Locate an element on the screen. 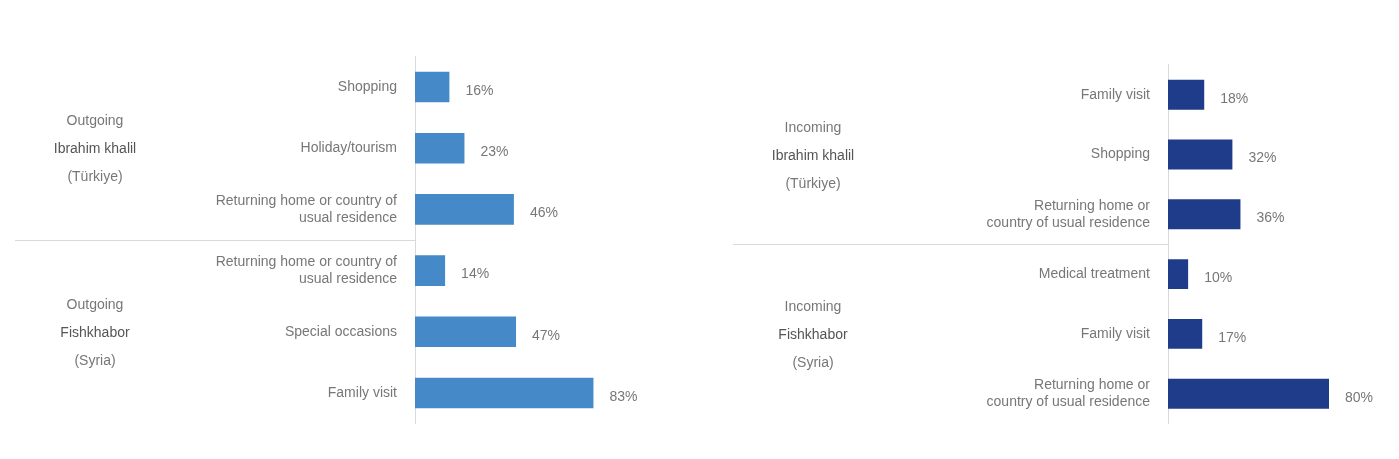 The image size is (1399, 459). data-label: 17% is located at coordinates (1232, 336).